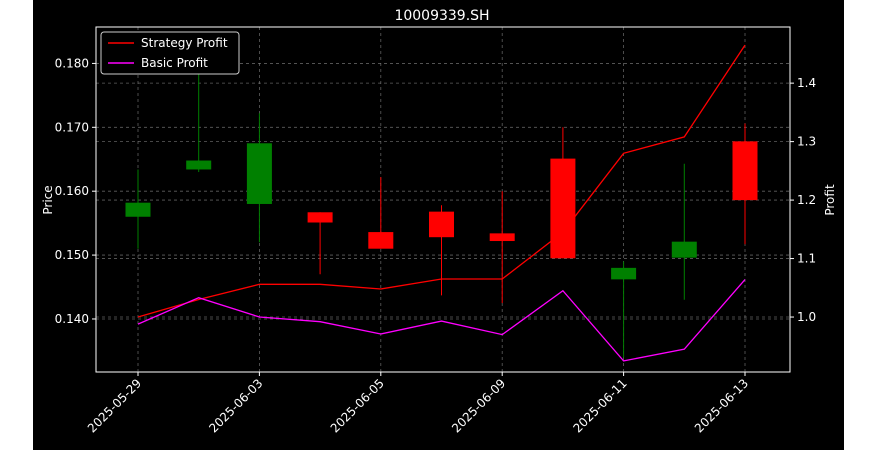  What do you see at coordinates (72, 127) in the screenshot?
I see `left-tick-label: 0.170` at bounding box center [72, 127].